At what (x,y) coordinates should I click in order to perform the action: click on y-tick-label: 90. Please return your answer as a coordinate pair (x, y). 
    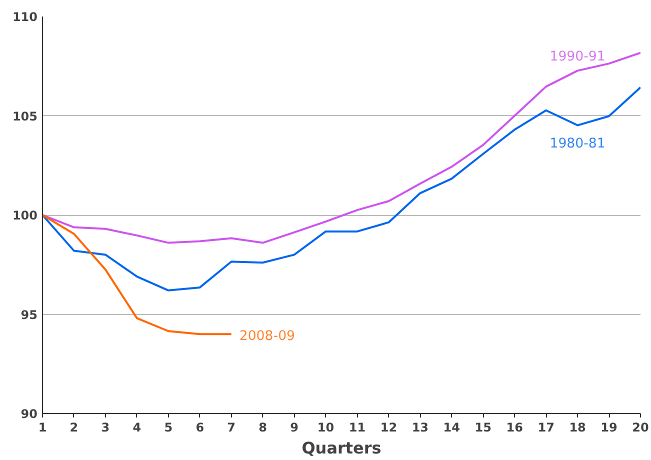
    Looking at the image, I should click on (29, 414).